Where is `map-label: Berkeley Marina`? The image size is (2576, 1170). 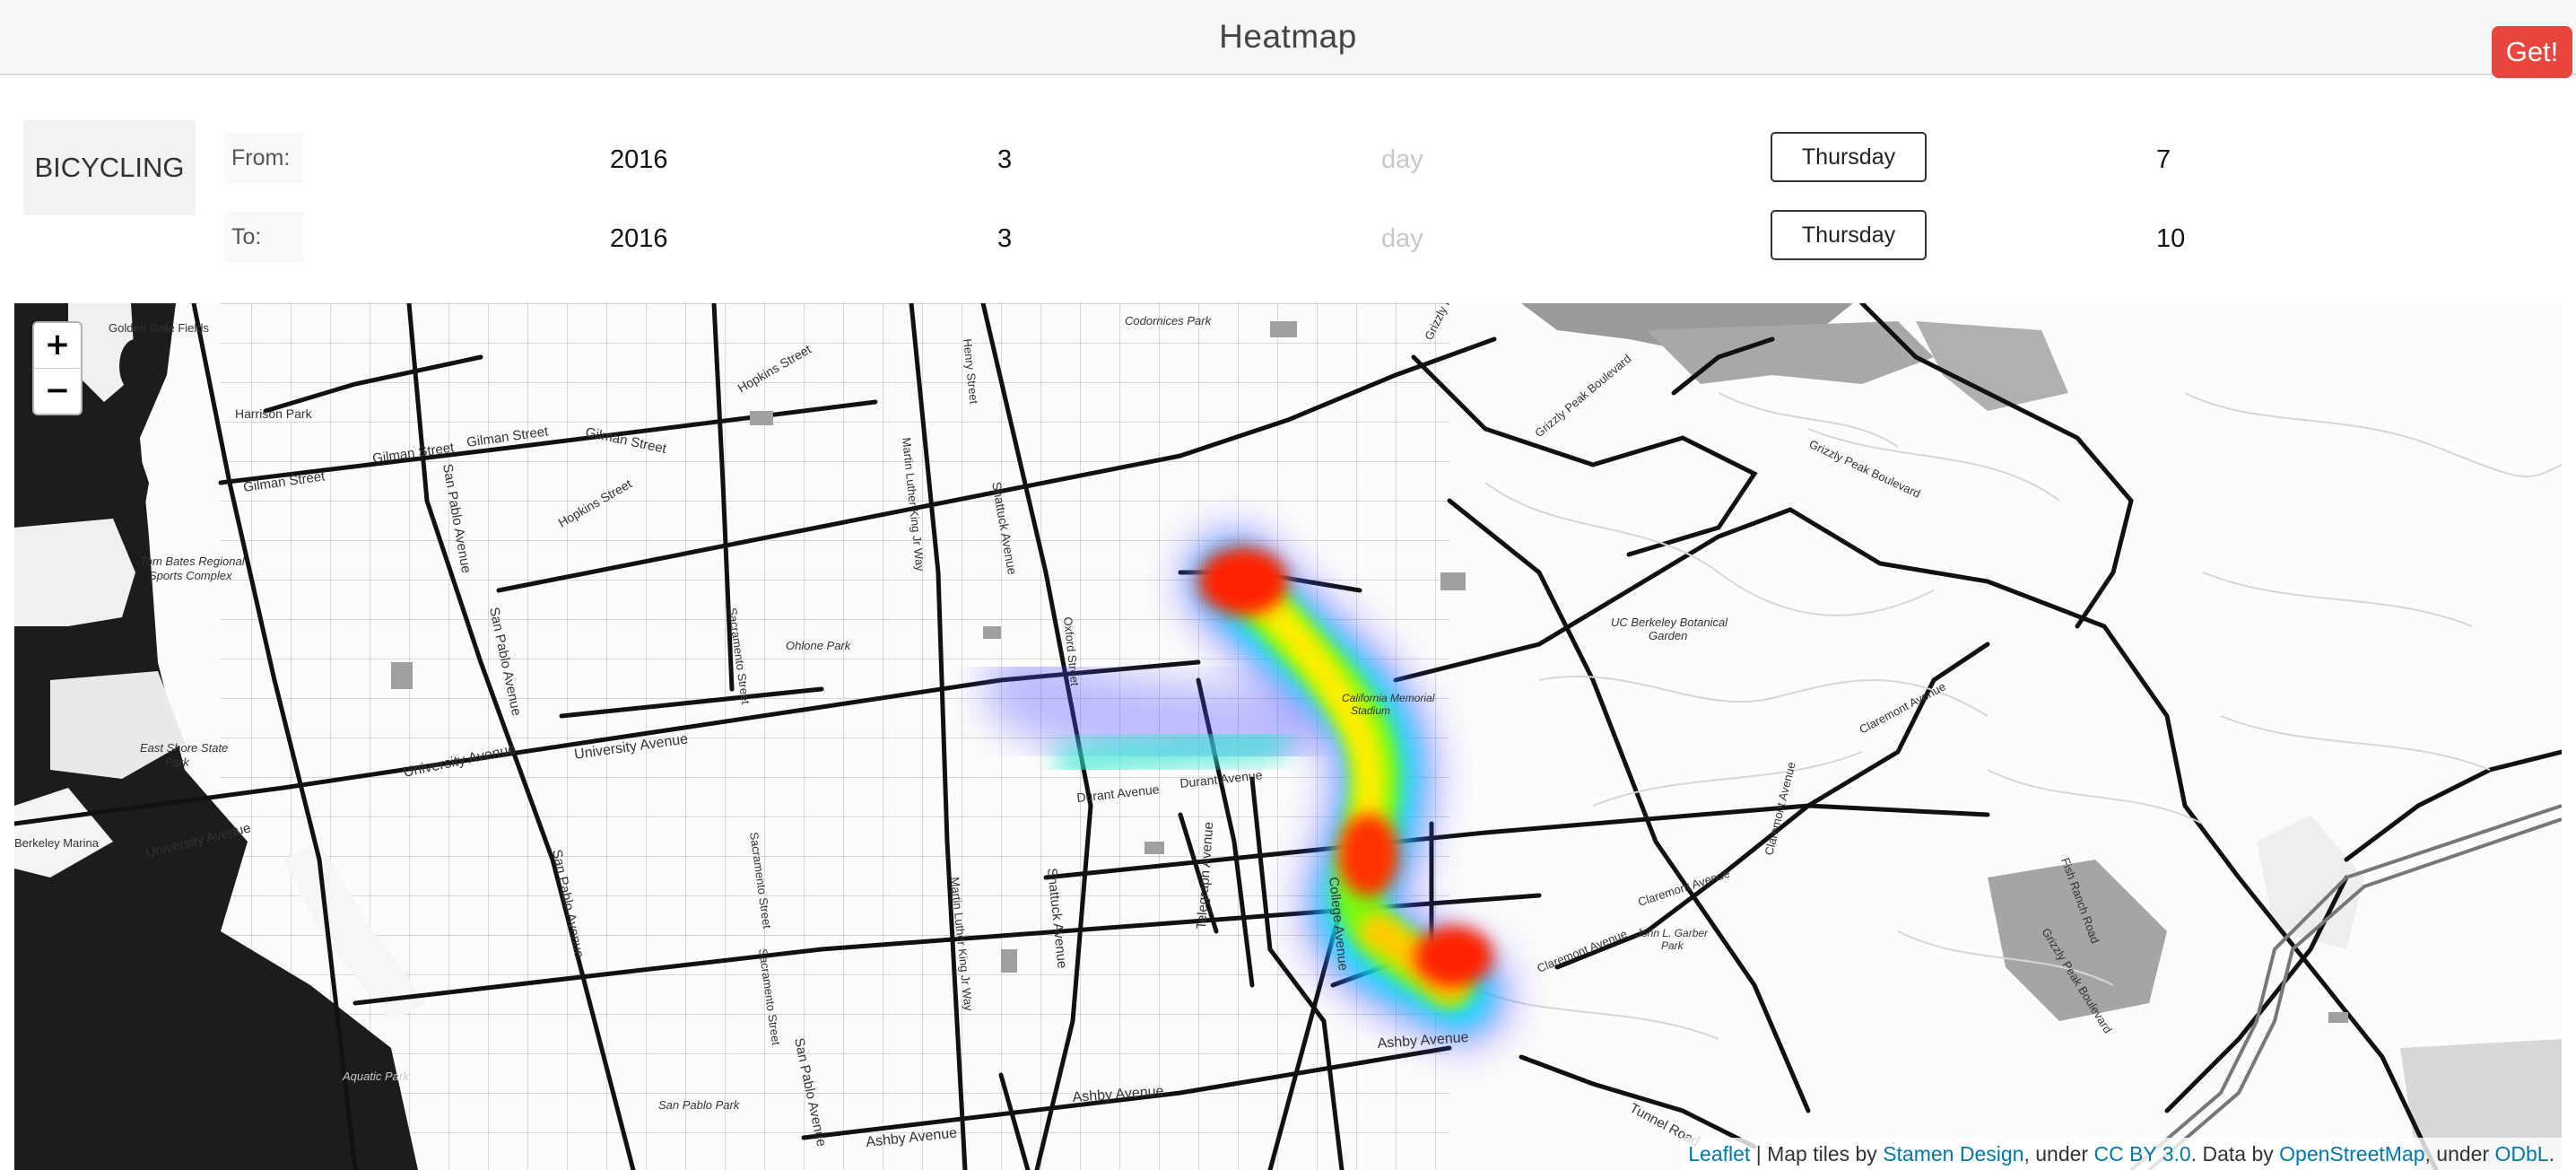 map-label: Berkeley Marina is located at coordinates (57, 843).